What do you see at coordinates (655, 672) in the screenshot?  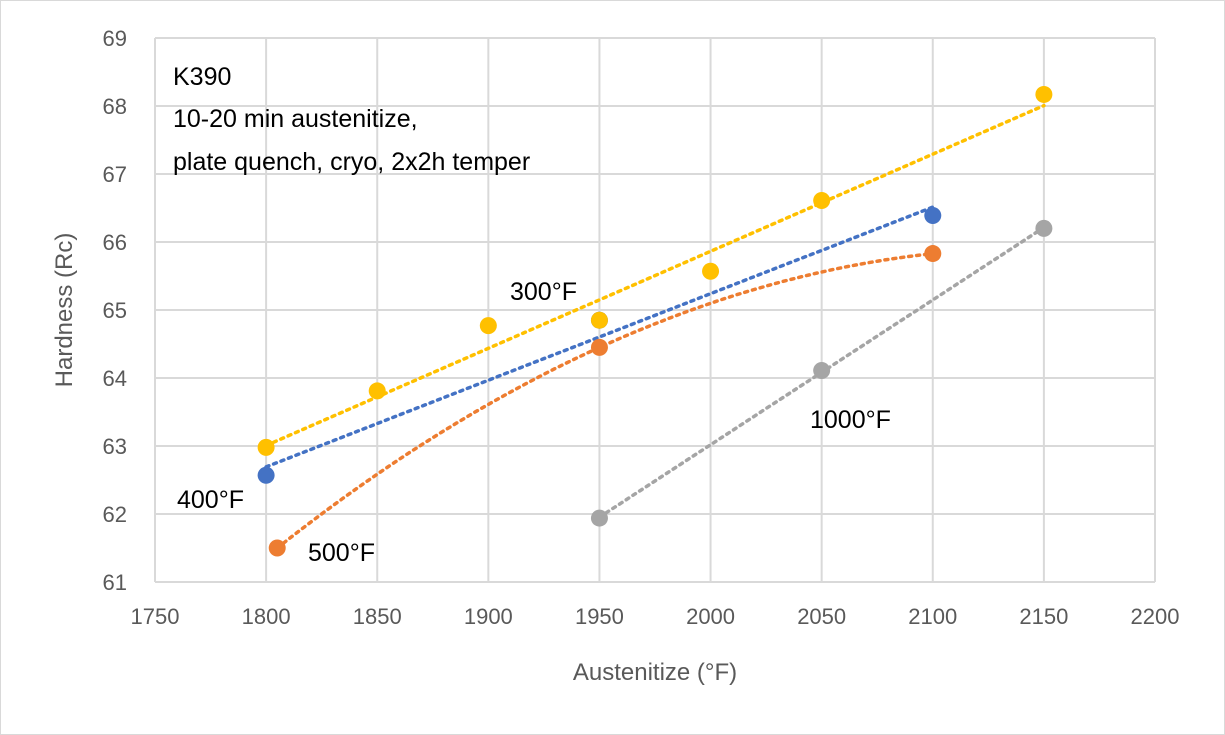 I see `x-axis-title: Austenitize (°F)` at bounding box center [655, 672].